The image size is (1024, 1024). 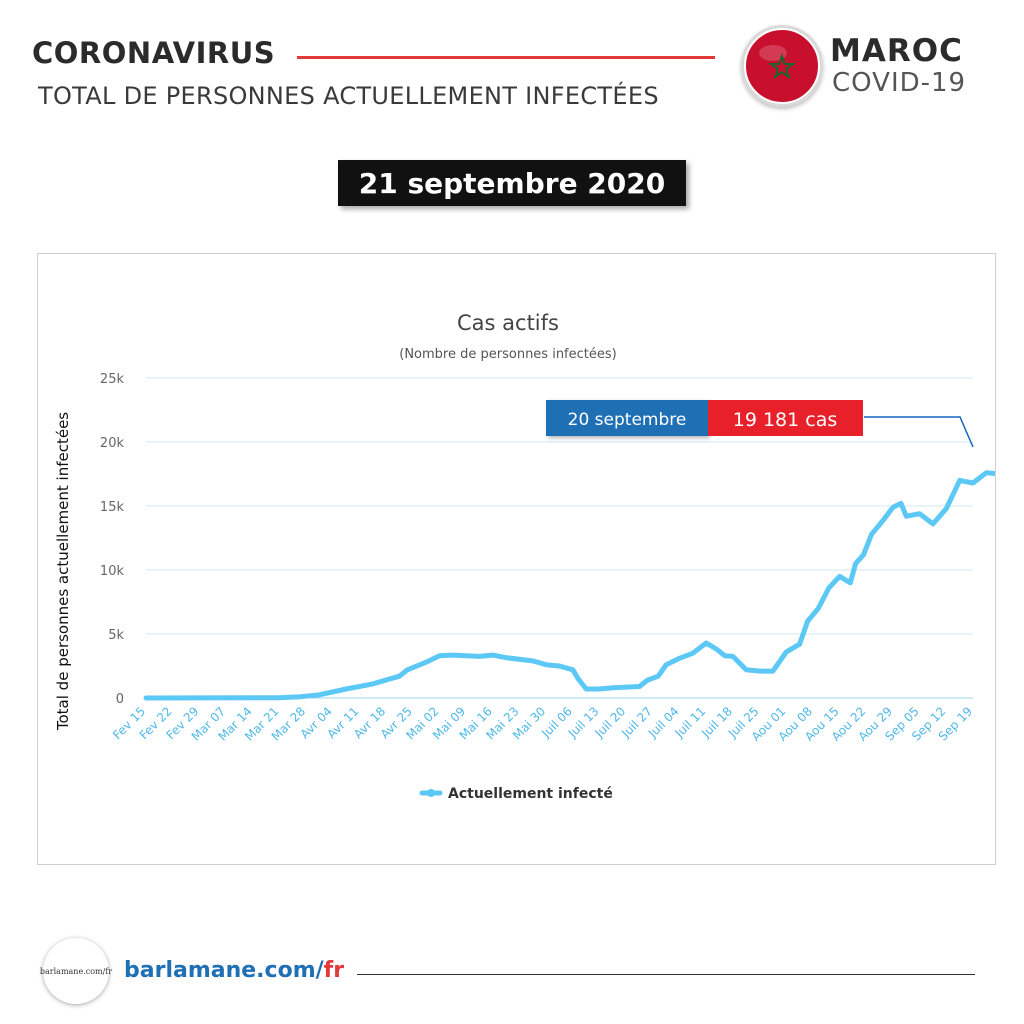 I want to click on footer-site-link: barlamane.com/fr, so click(x=234, y=970).